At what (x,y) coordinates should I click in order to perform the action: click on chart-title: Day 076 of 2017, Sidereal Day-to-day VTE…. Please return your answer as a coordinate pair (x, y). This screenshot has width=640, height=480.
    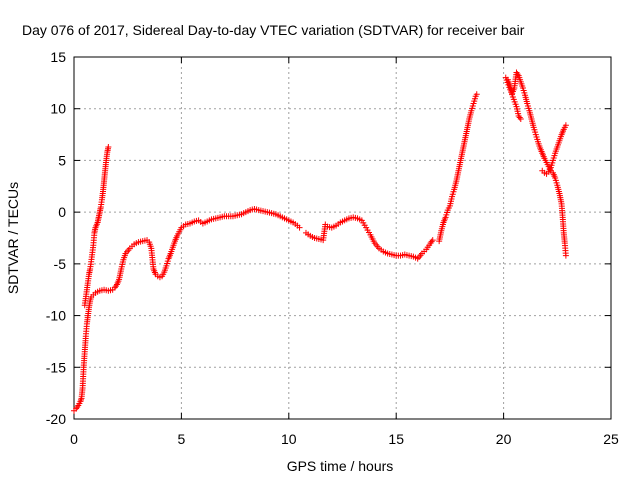
    Looking at the image, I should click on (273, 30).